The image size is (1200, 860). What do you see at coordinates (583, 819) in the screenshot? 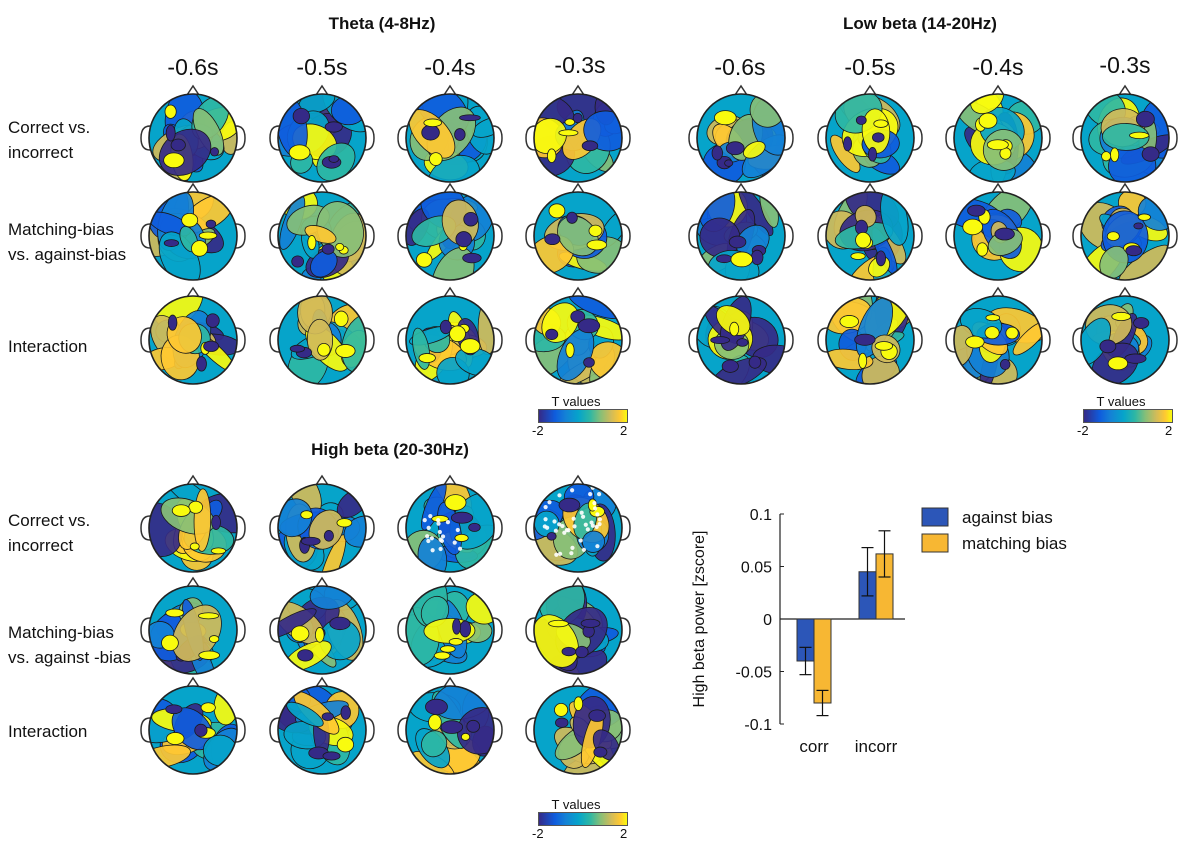
I see `colorbar-gradient` at bounding box center [583, 819].